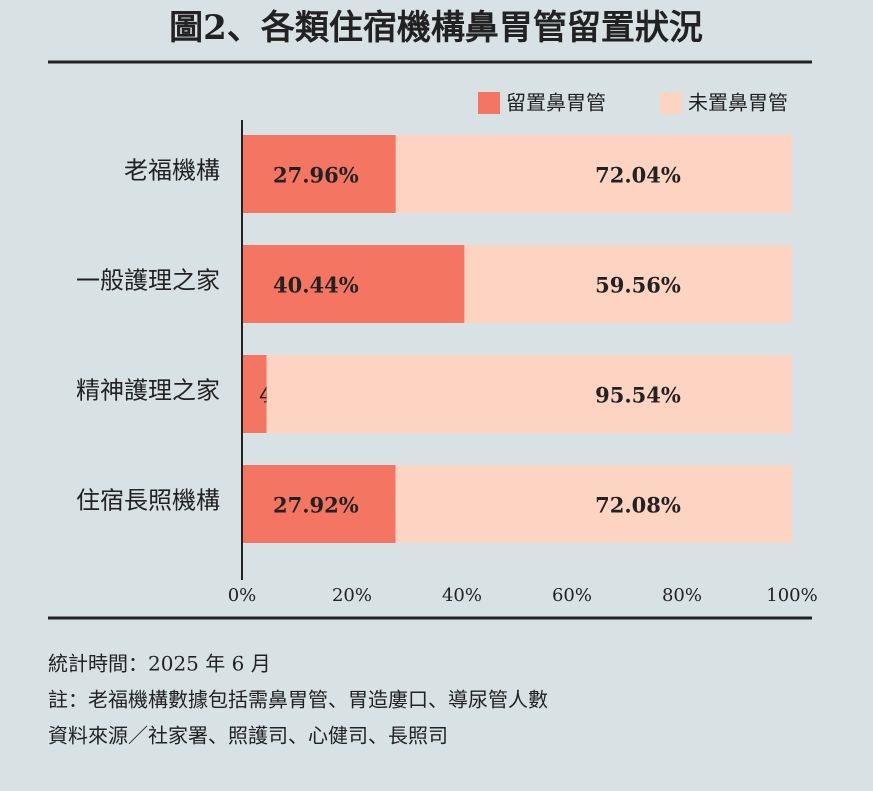 Image resolution: width=873 pixels, height=791 pixels. What do you see at coordinates (148, 281) in the screenshot?
I see `category-label: 一般護理之家` at bounding box center [148, 281].